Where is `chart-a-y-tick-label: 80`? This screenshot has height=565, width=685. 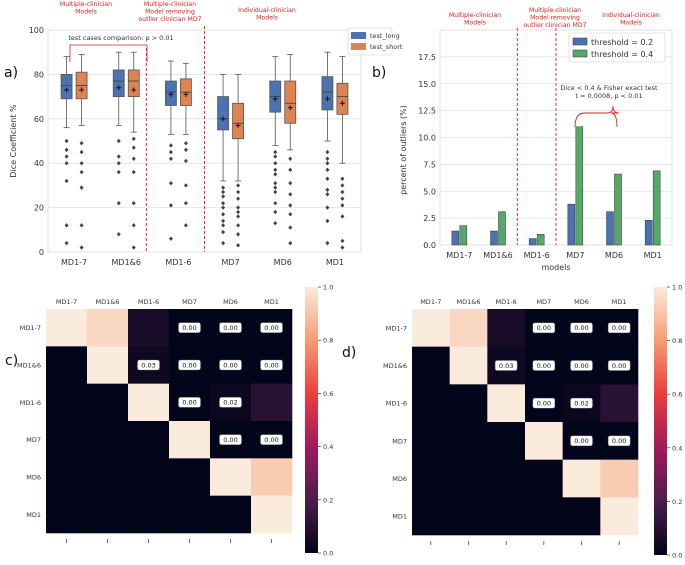 chart-a-y-tick-label: 80 is located at coordinates (39, 74).